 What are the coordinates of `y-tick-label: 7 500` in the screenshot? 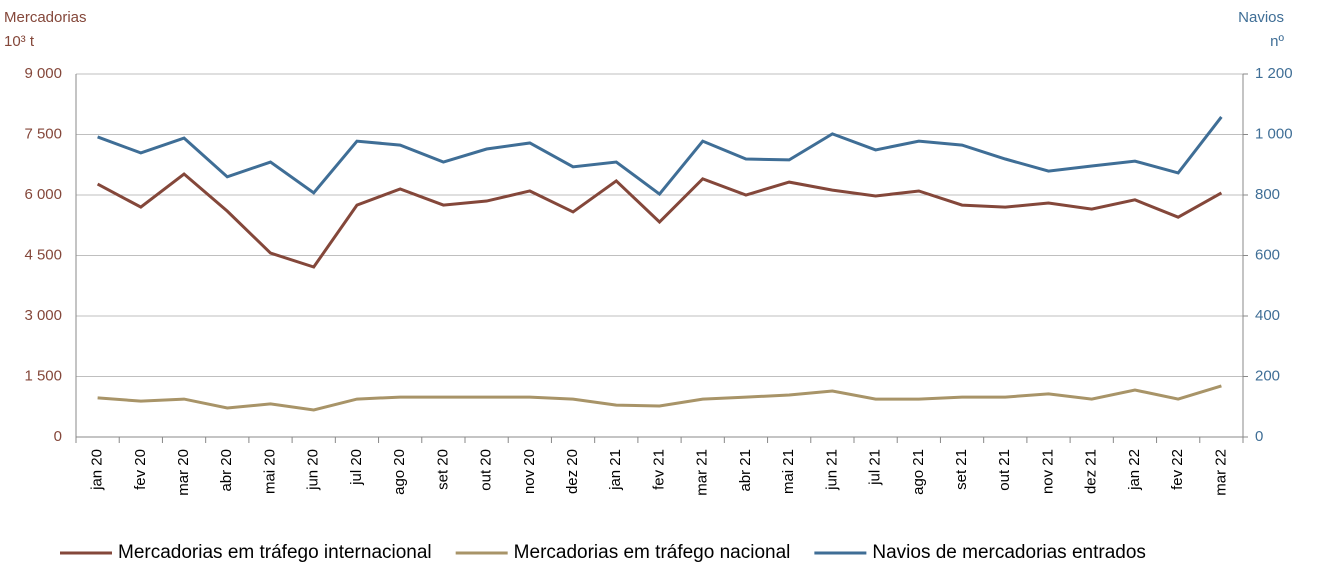 It's located at (43, 133).